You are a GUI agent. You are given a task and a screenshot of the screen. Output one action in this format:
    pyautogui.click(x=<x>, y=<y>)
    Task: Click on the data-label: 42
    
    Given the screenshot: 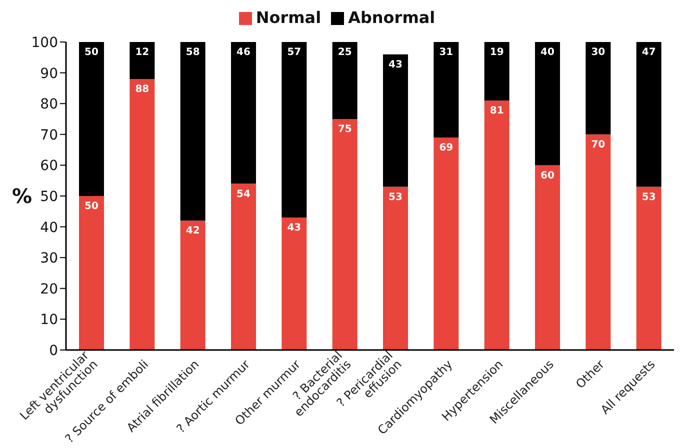 What is the action you would take?
    pyautogui.click(x=193, y=231)
    